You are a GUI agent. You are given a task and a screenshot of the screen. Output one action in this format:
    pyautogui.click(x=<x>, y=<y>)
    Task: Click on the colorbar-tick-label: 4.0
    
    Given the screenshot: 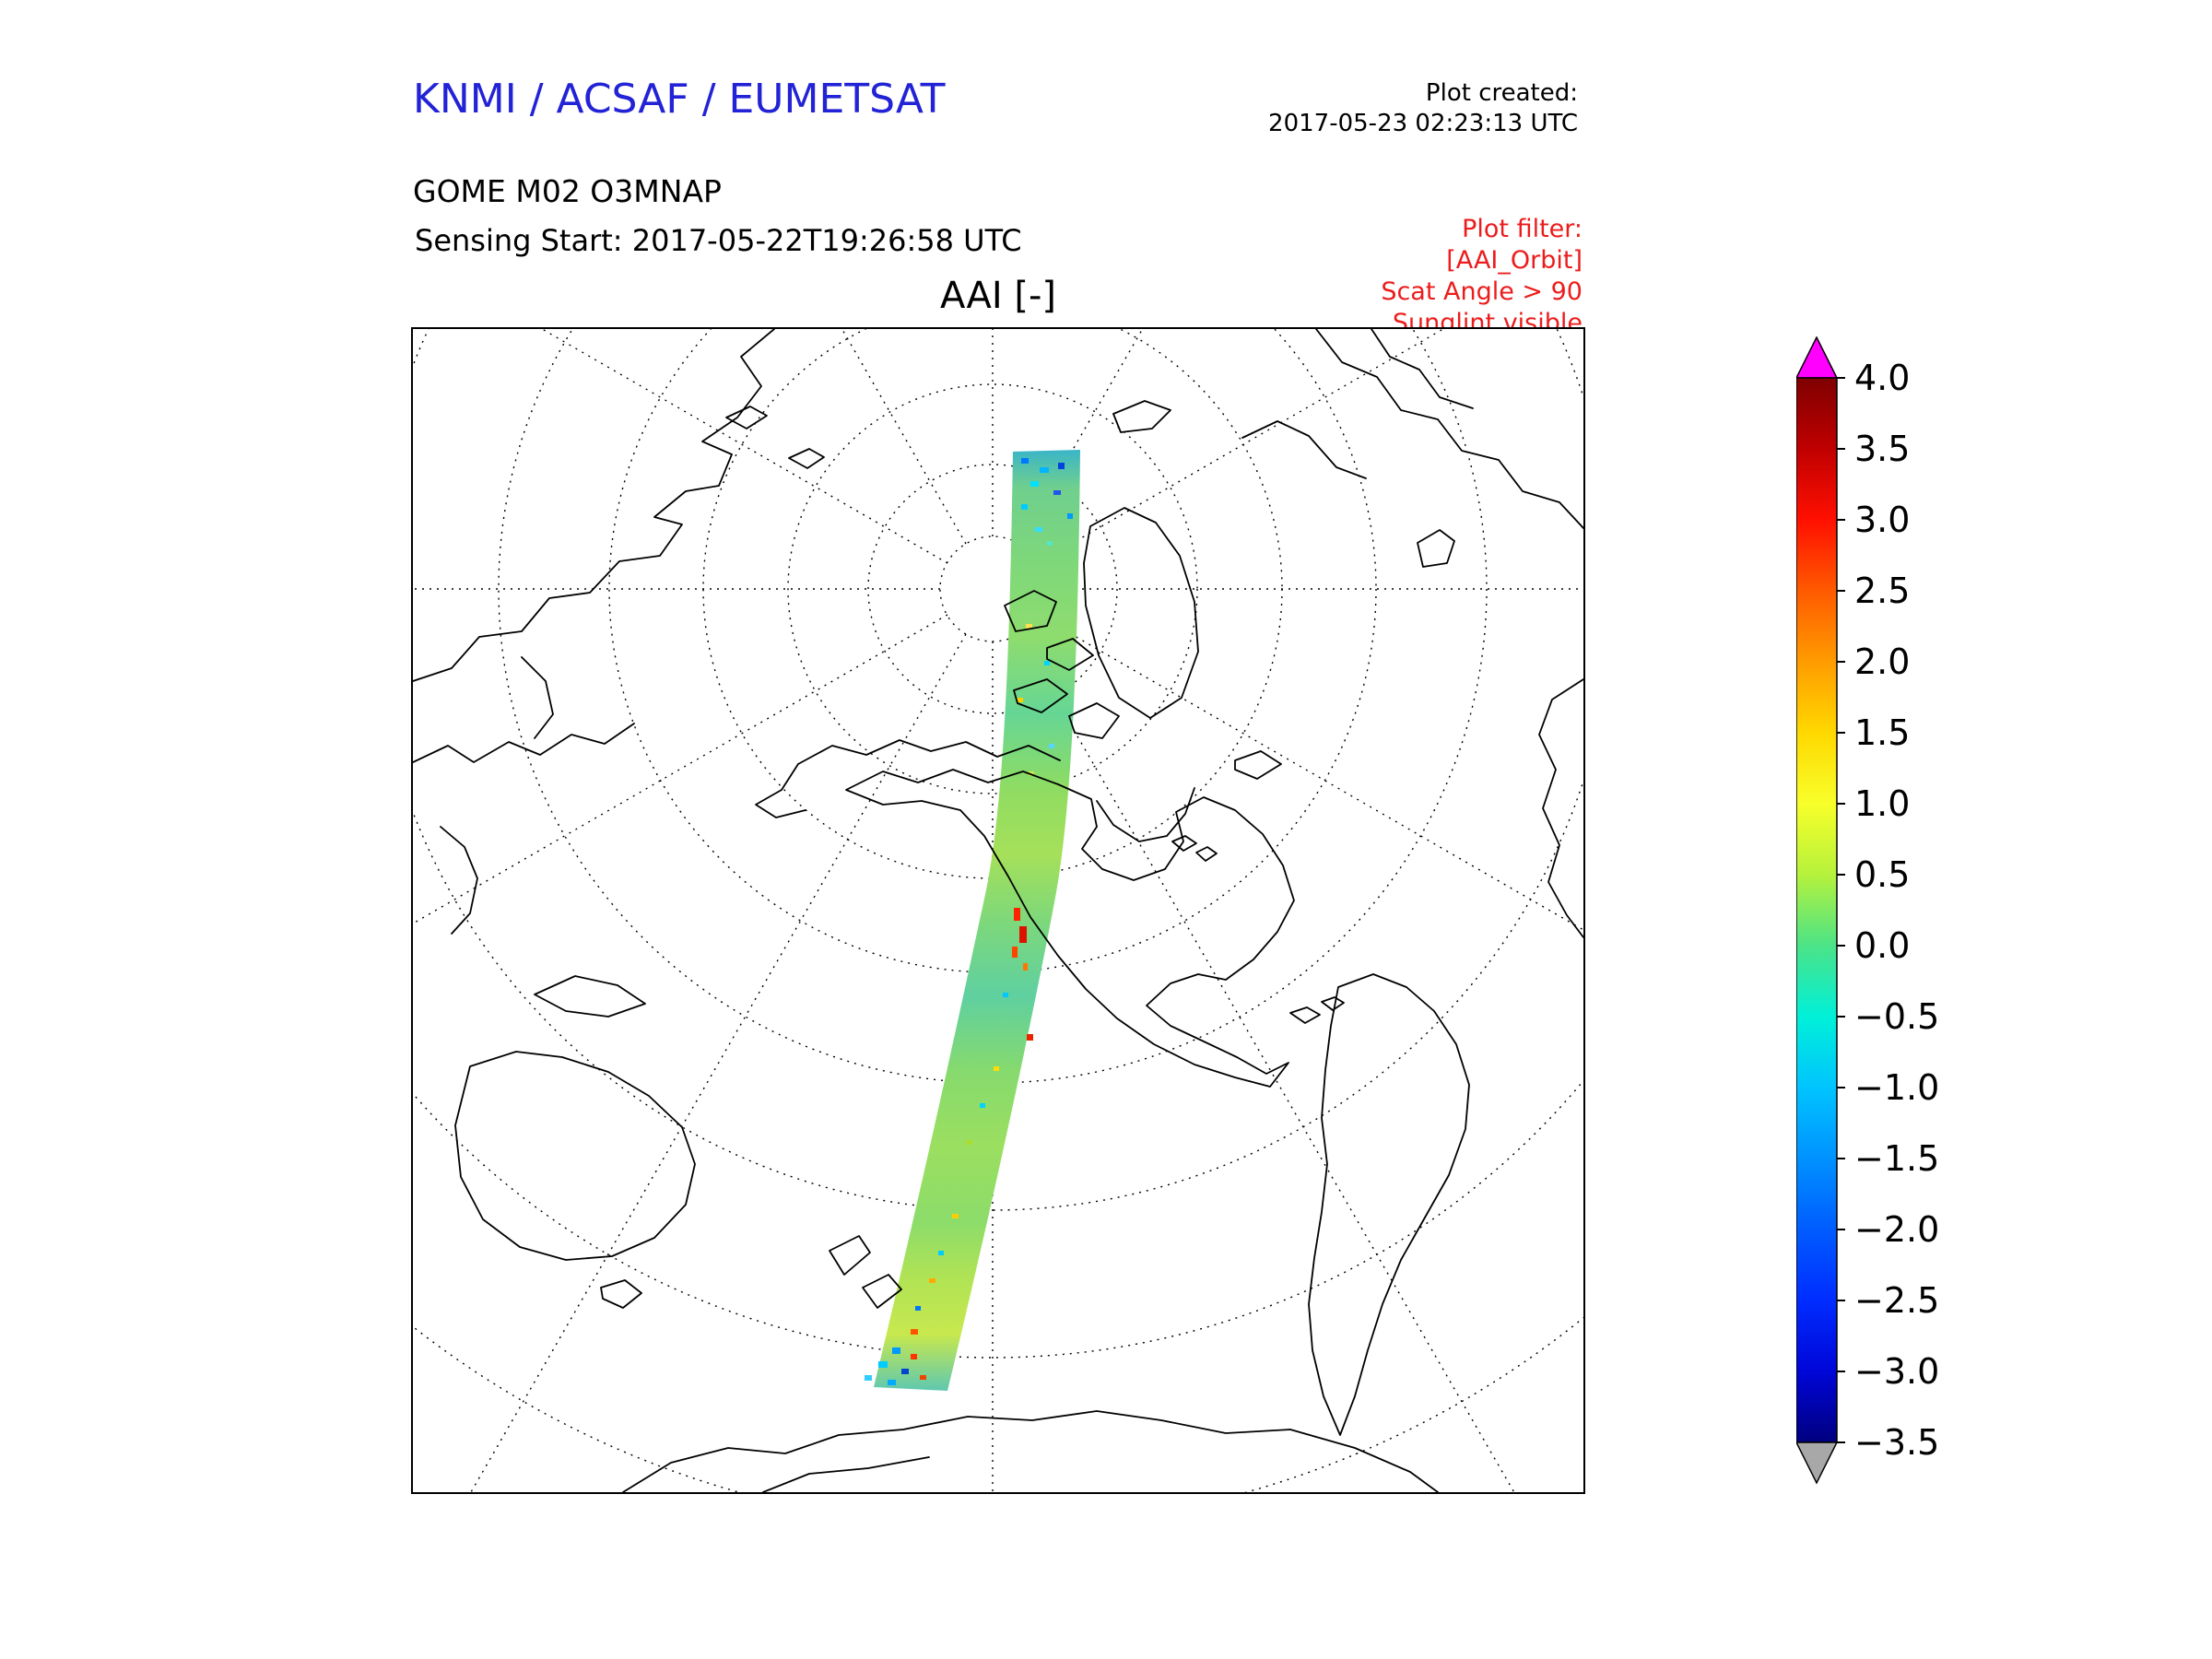 What is the action you would take?
    pyautogui.click(x=1882, y=378)
    